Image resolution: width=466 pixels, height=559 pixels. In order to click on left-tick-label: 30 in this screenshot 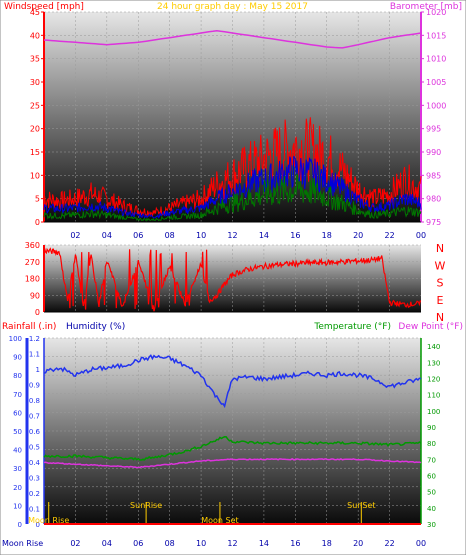, I will do `click(35, 82)`.